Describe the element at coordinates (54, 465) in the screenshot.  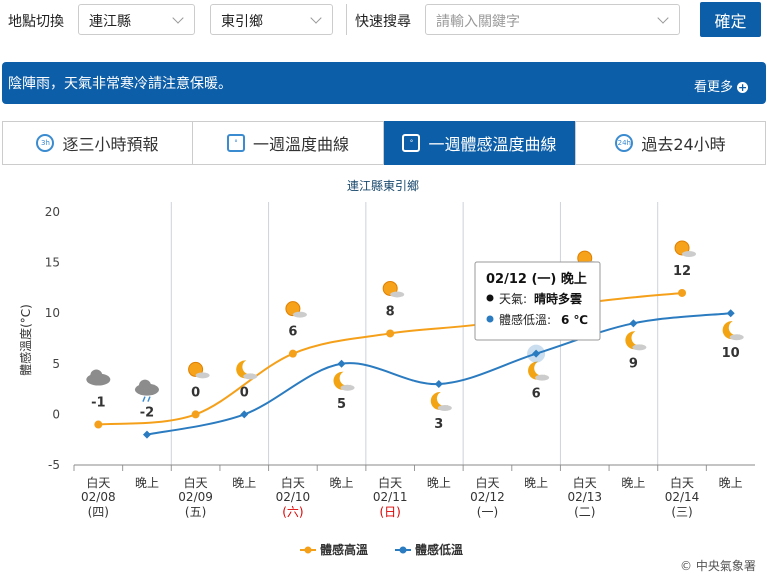
I see `y-tick-label: -5` at that location.